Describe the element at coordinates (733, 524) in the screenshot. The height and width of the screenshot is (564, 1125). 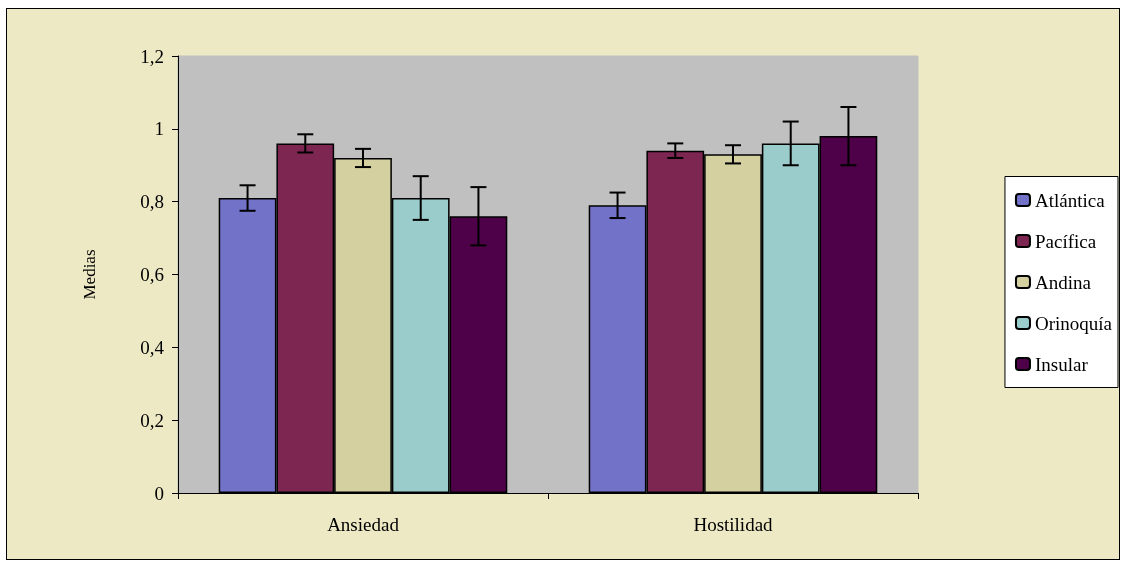
I see `x-tick-label: Hostilidad` at that location.